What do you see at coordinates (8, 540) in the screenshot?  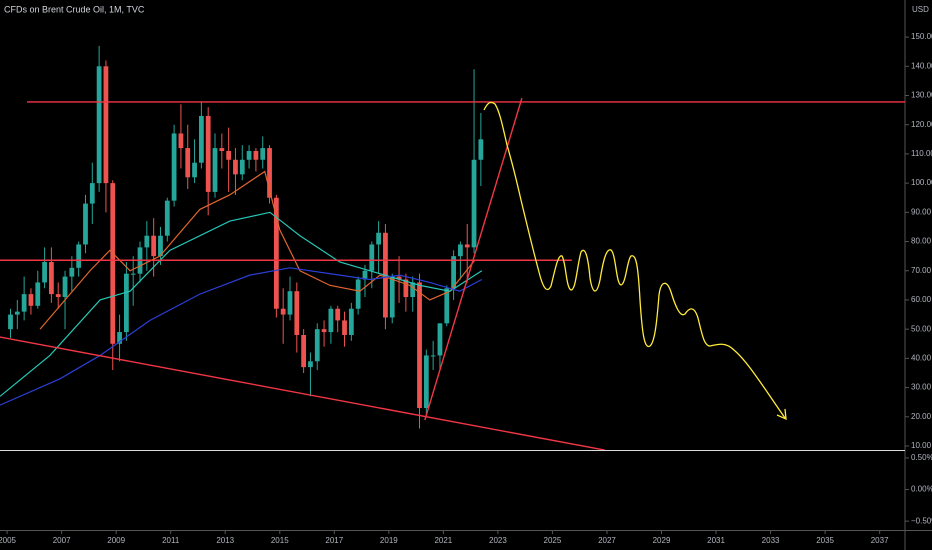 I see `x-tick-label: 2005` at bounding box center [8, 540].